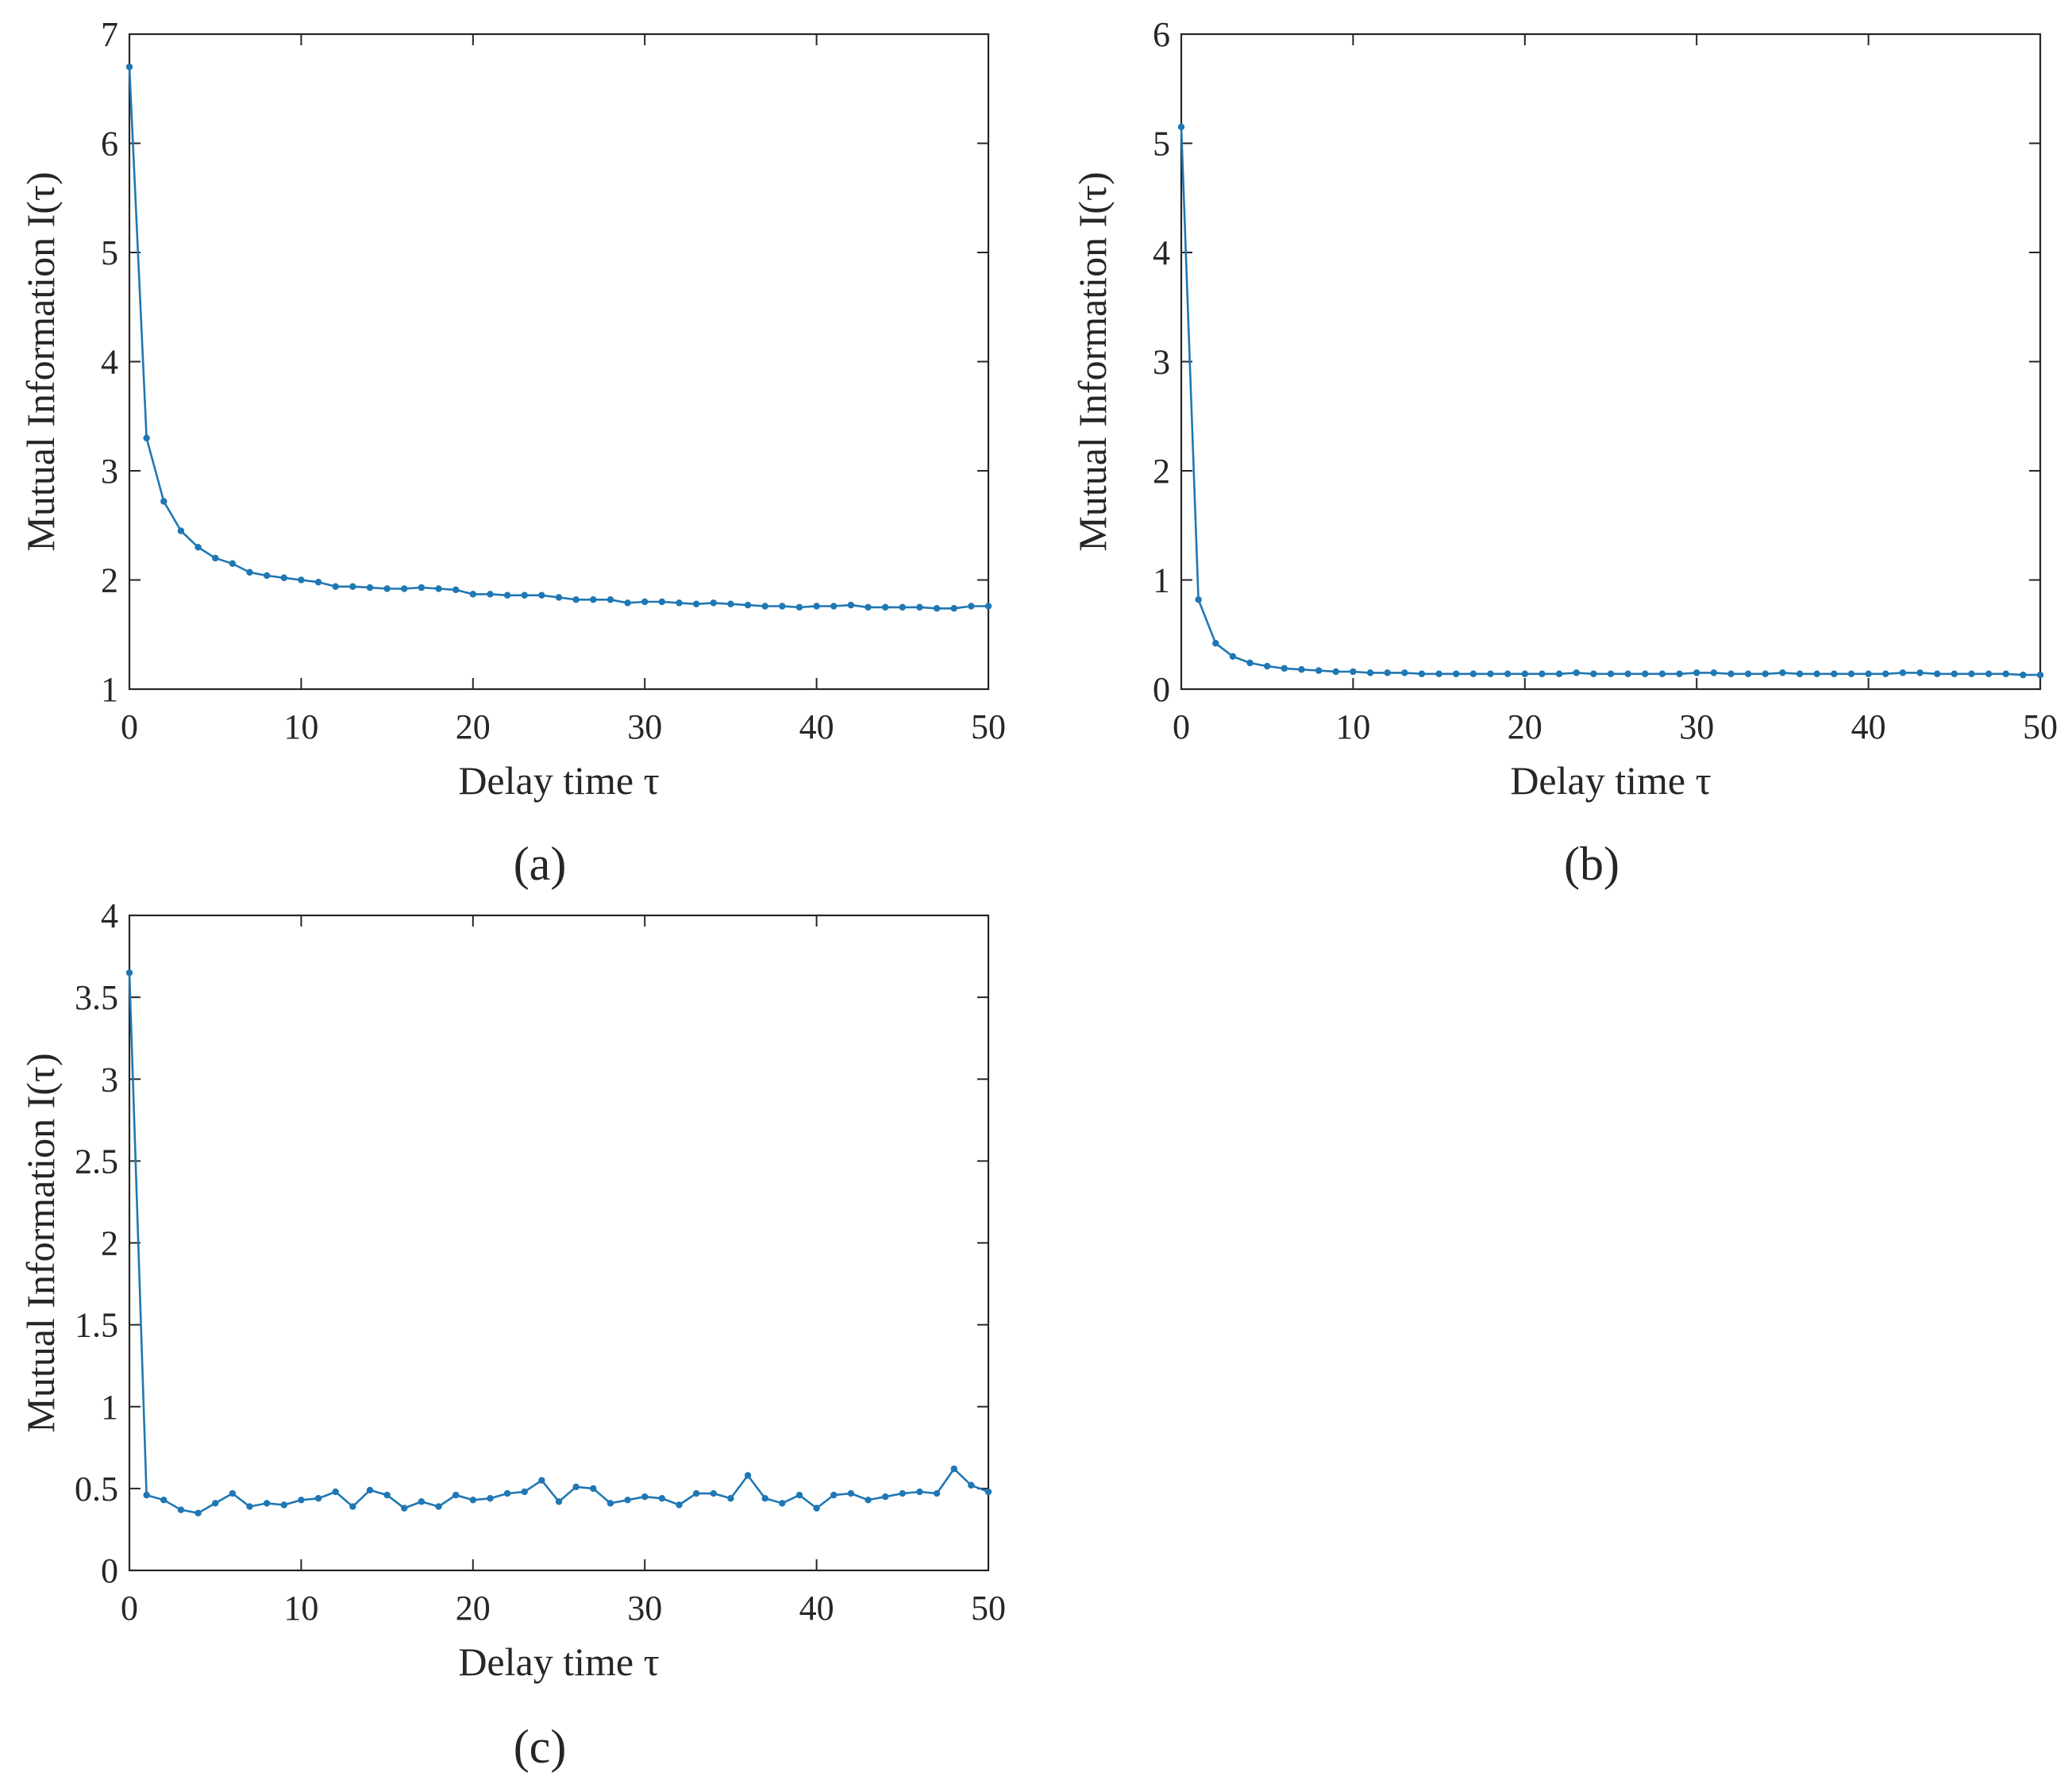 The image size is (2072, 1780). What do you see at coordinates (817, 1608) in the screenshot?
I see `x-tick-label: 40` at bounding box center [817, 1608].